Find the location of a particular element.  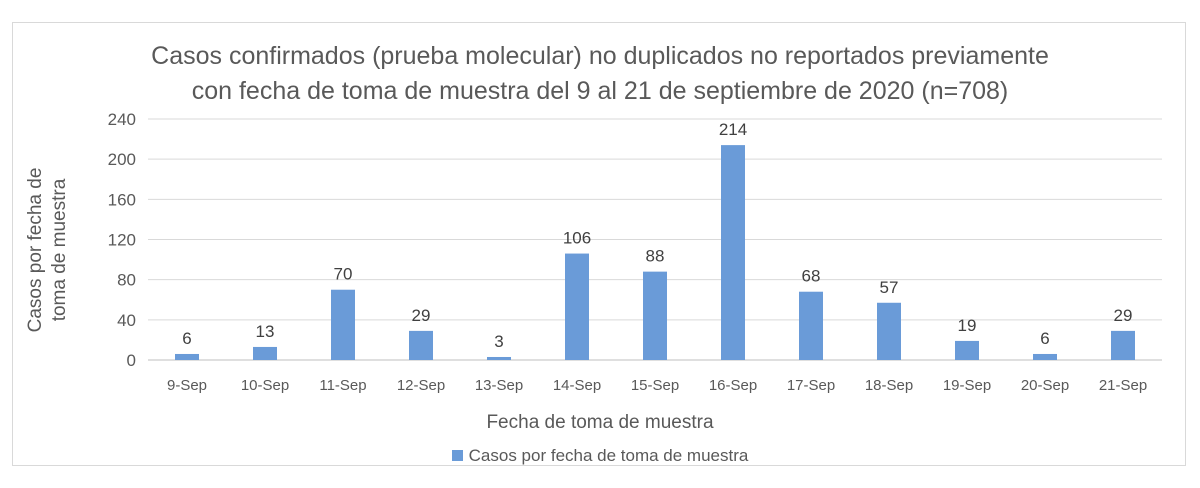

y-tick-label: 80 is located at coordinates (126, 280).